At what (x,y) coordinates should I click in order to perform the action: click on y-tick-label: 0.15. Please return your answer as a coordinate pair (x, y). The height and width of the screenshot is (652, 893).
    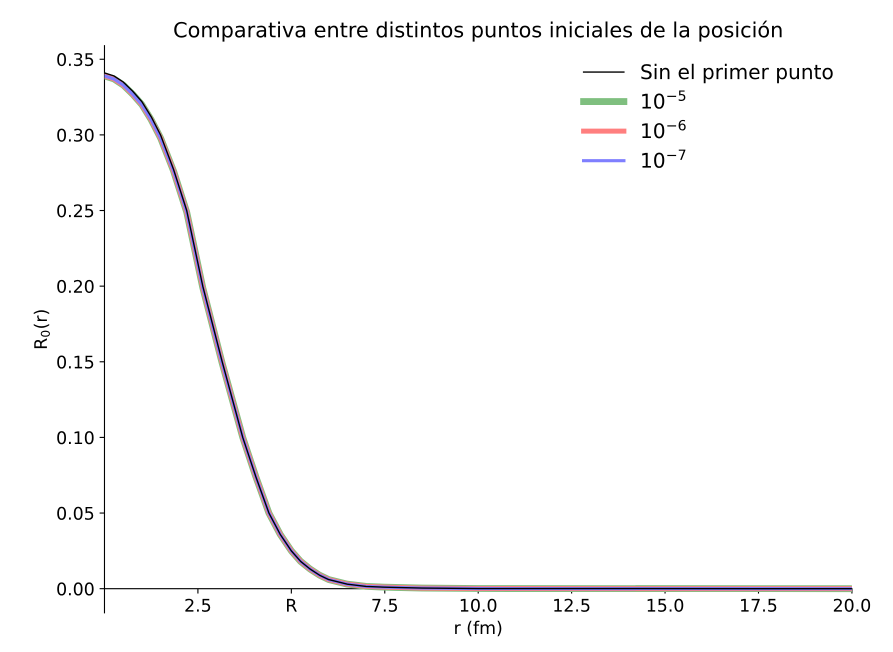
    Looking at the image, I should click on (75, 362).